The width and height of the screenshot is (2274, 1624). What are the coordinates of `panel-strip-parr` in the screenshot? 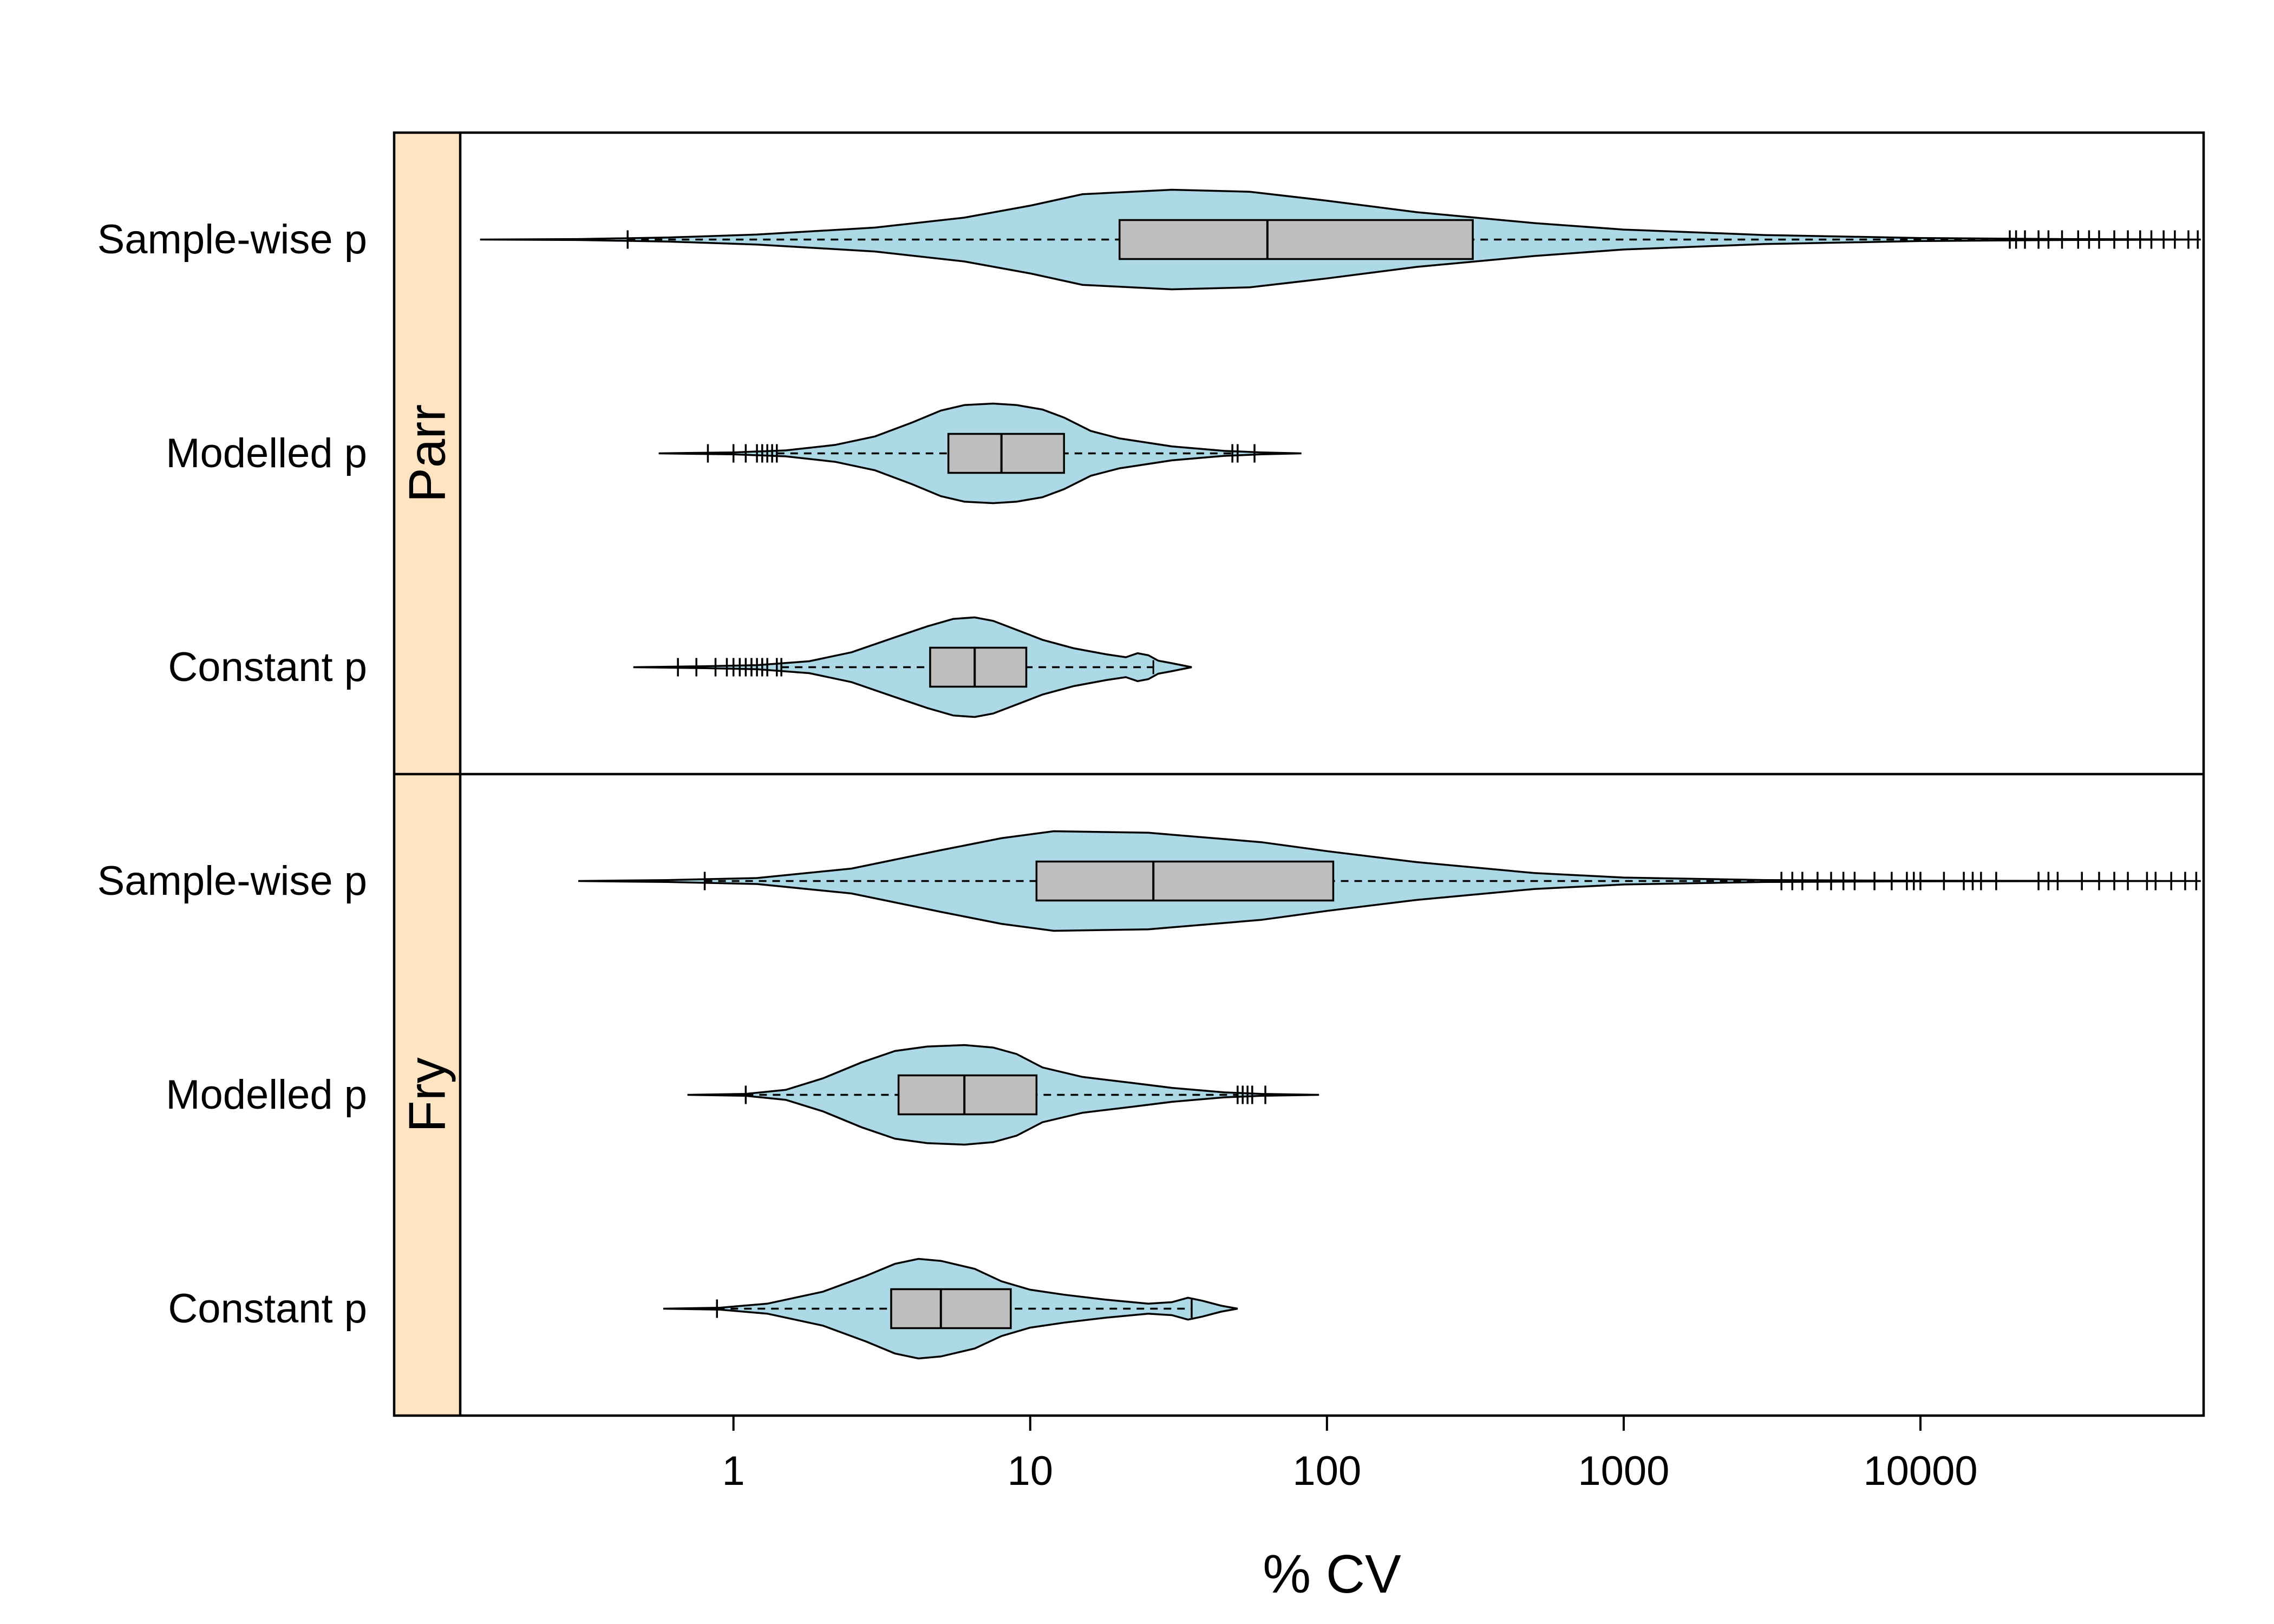 It's located at (427, 453).